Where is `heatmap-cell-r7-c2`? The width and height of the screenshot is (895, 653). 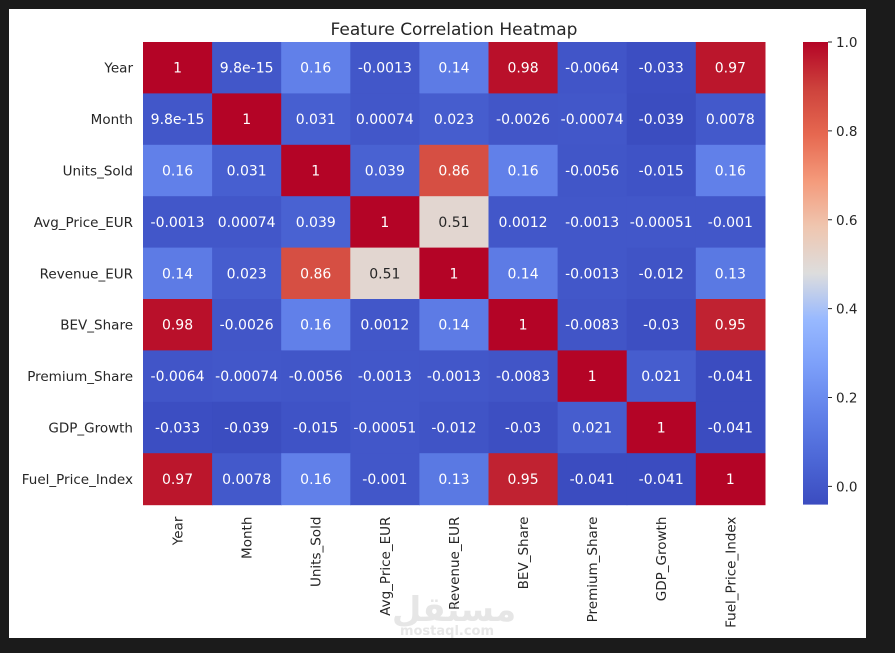 heatmap-cell-r7-c2 is located at coordinates (316, 427).